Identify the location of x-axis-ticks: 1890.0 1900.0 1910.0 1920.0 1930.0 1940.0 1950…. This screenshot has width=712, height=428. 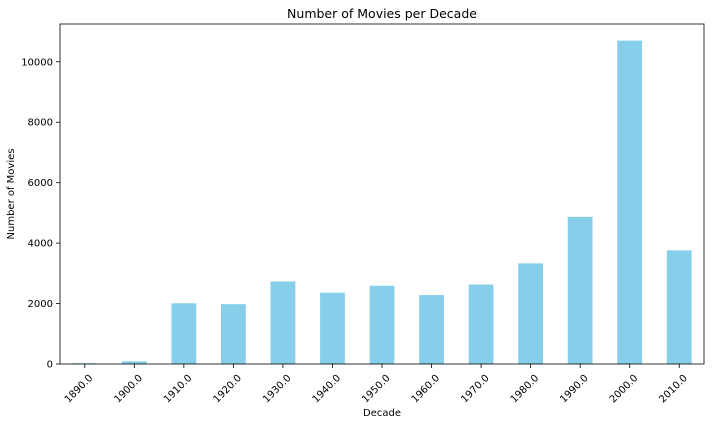
(376, 384).